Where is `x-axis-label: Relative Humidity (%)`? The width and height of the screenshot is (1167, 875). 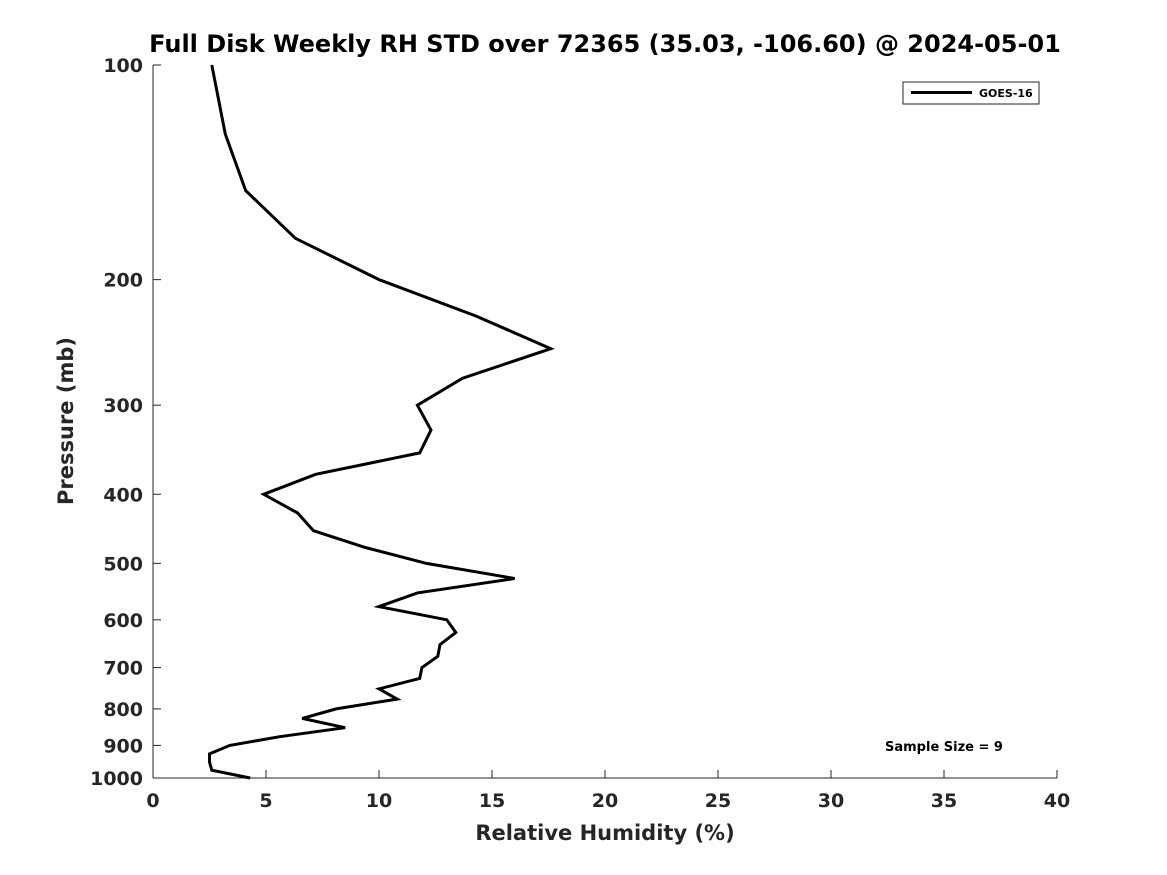
x-axis-label: Relative Humidity (%) is located at coordinates (604, 833).